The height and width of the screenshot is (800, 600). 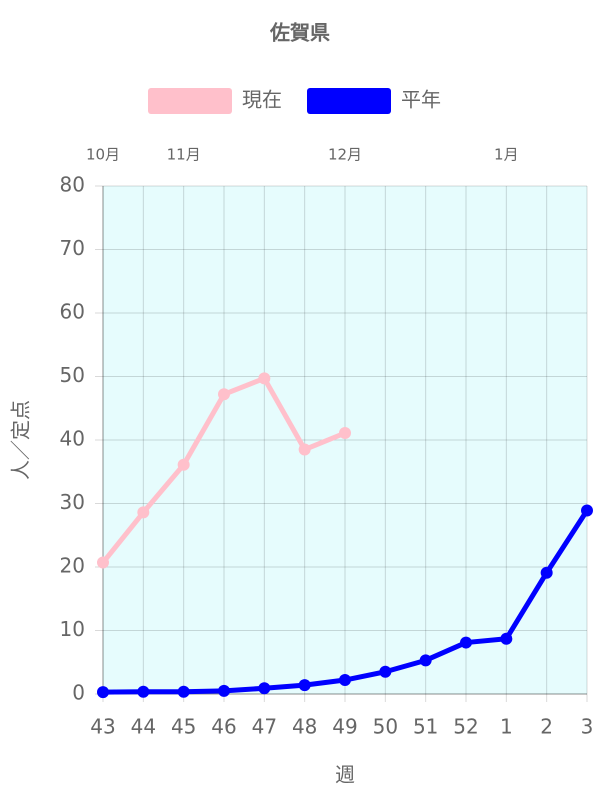 I want to click on x-tick-label: 2, so click(x=546, y=727).